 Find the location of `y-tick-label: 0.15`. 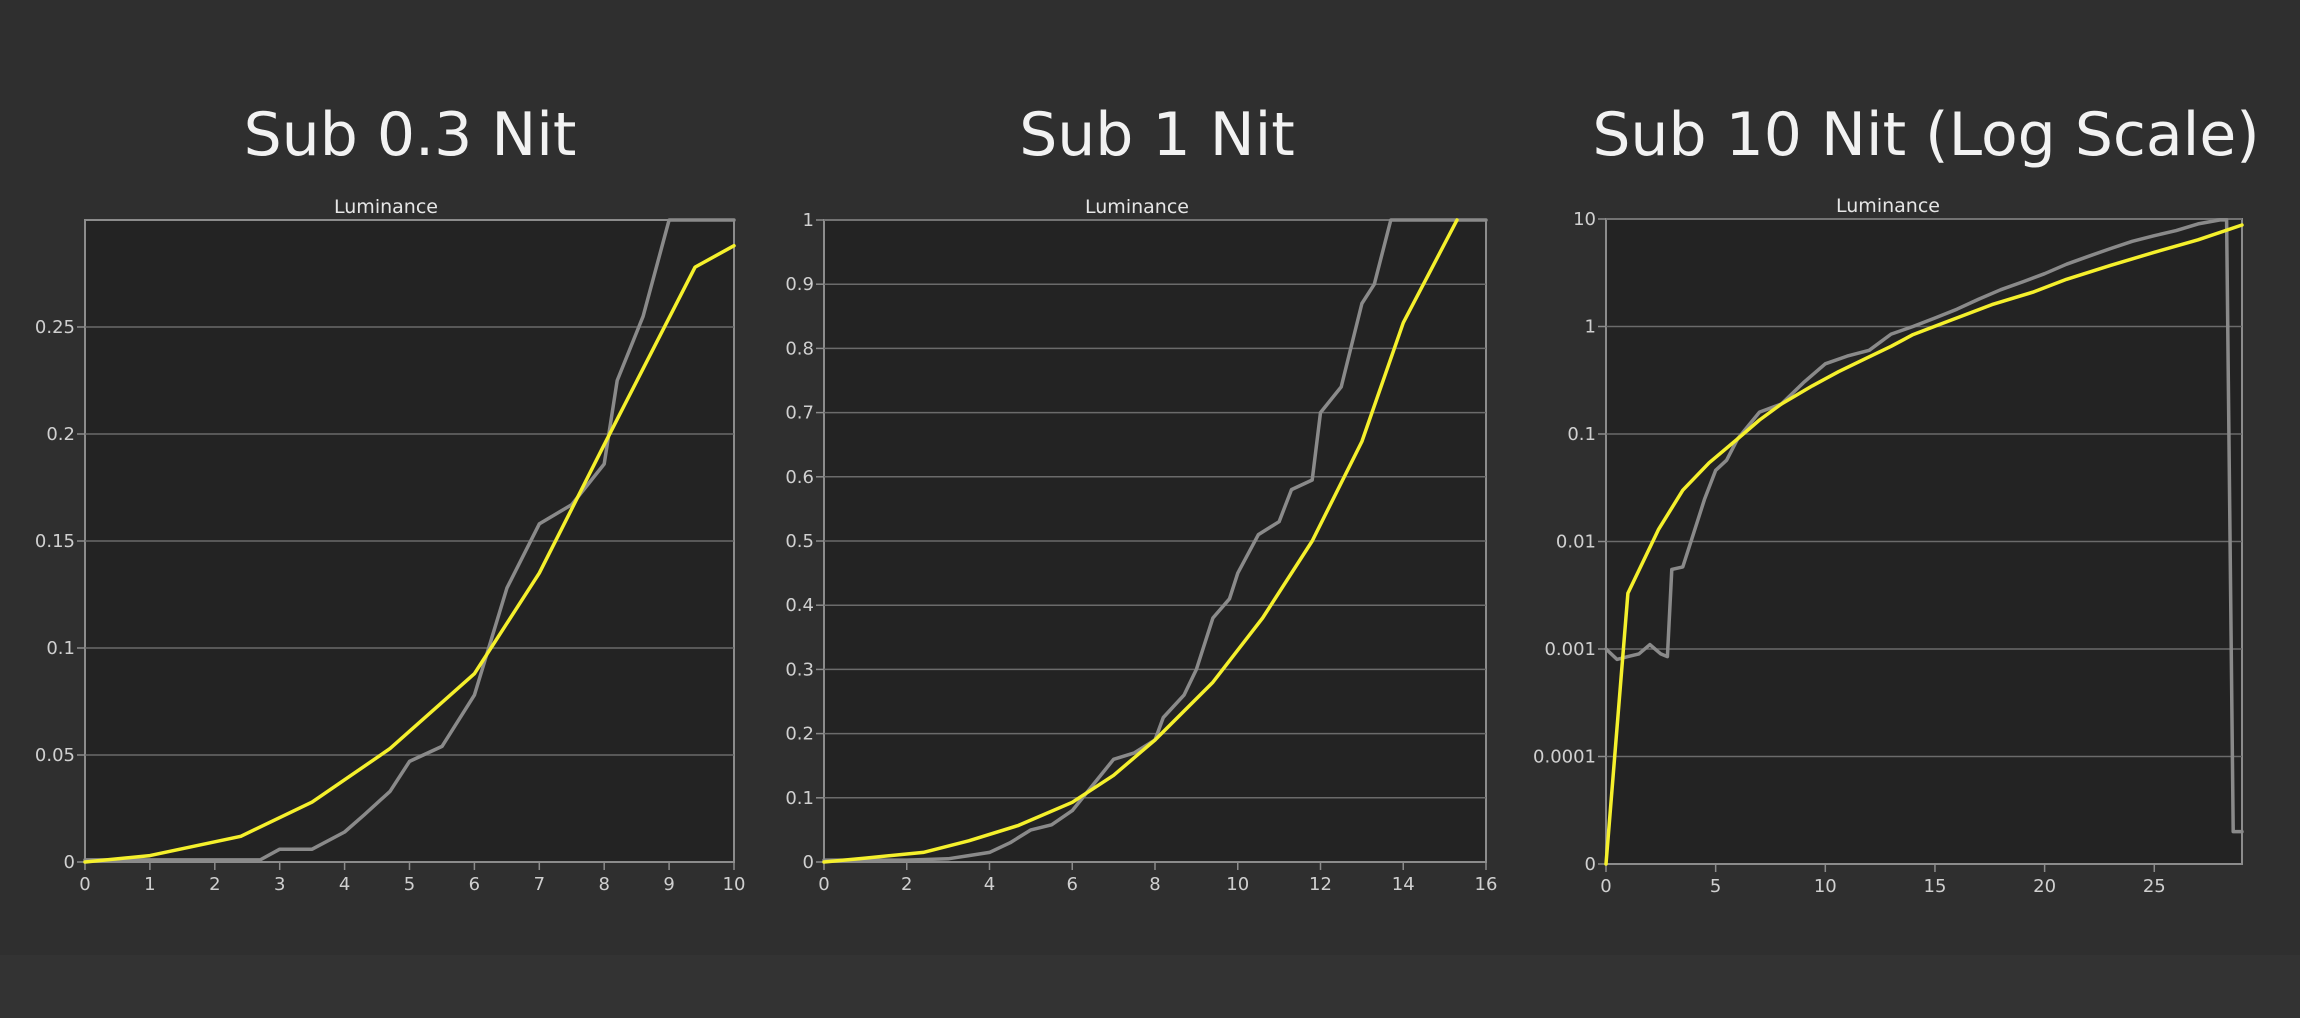

y-tick-label: 0.15 is located at coordinates (55, 541).